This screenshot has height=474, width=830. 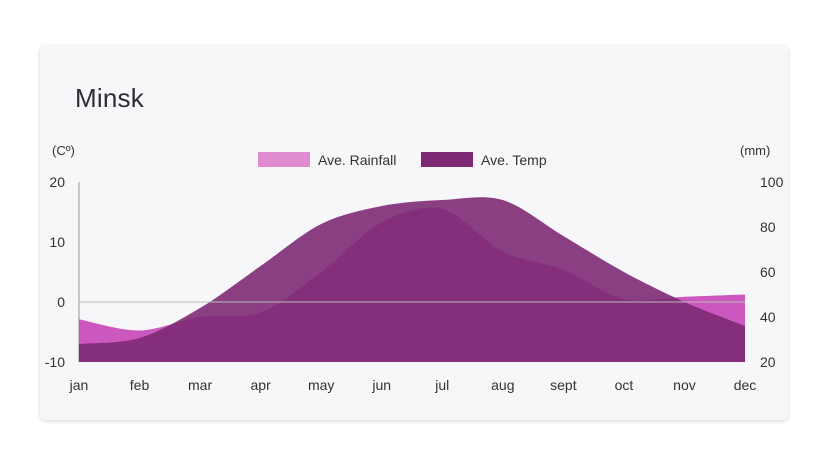 What do you see at coordinates (745, 385) in the screenshot?
I see `x-tick-label: dec` at bounding box center [745, 385].